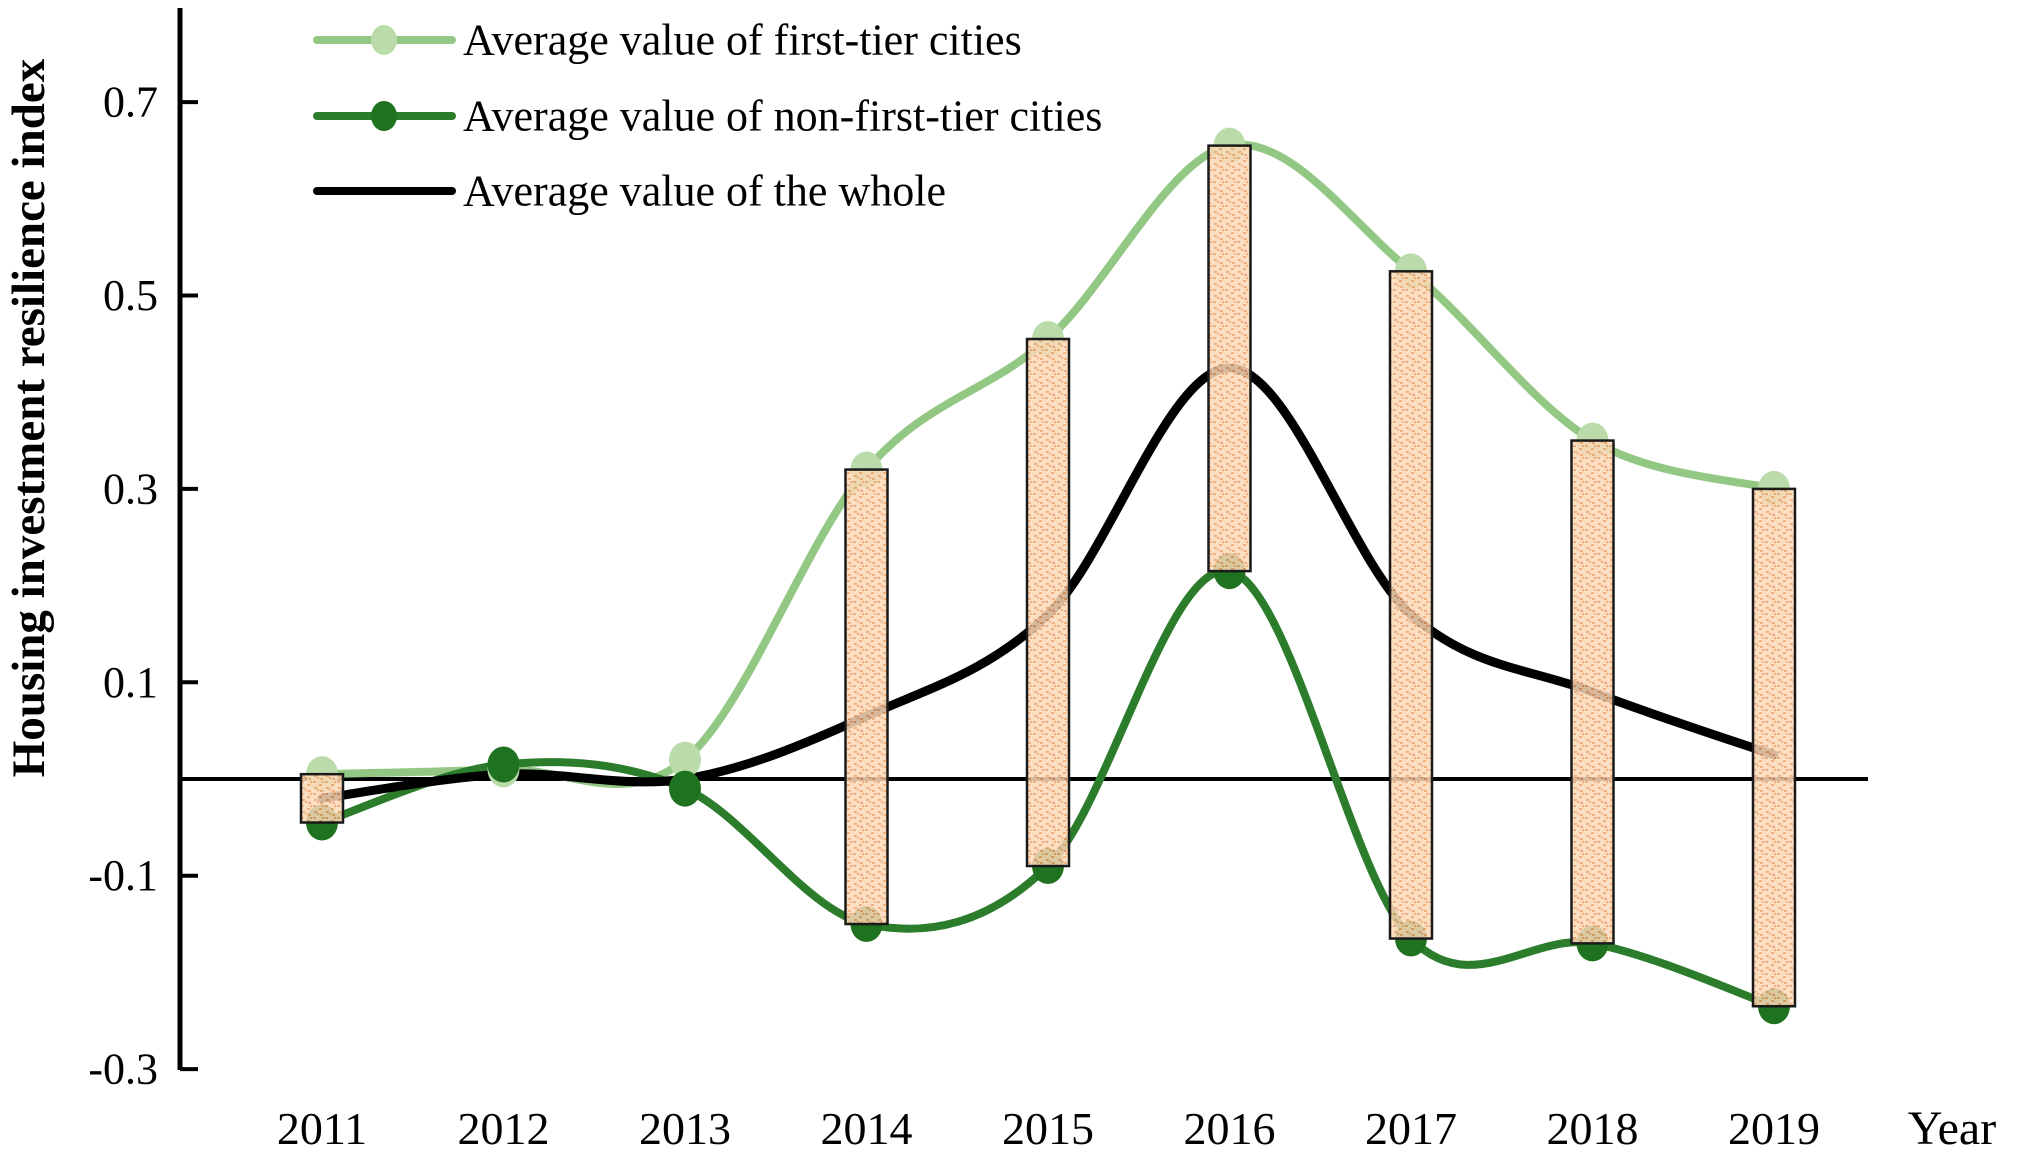 This screenshot has height=1176, width=2020. I want to click on non-first-tier-marker-icon, so click(384, 116).